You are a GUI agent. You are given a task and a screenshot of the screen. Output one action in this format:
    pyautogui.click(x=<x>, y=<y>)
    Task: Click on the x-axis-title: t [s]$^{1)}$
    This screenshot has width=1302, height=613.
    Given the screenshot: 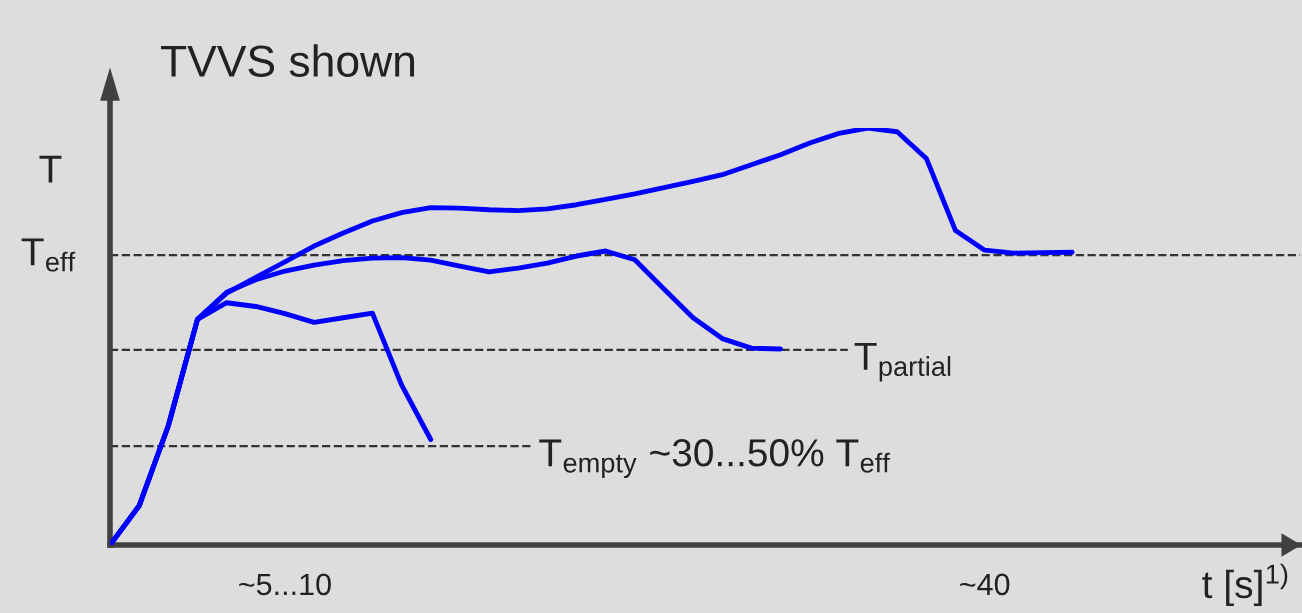 What is the action you would take?
    pyautogui.click(x=1245, y=584)
    